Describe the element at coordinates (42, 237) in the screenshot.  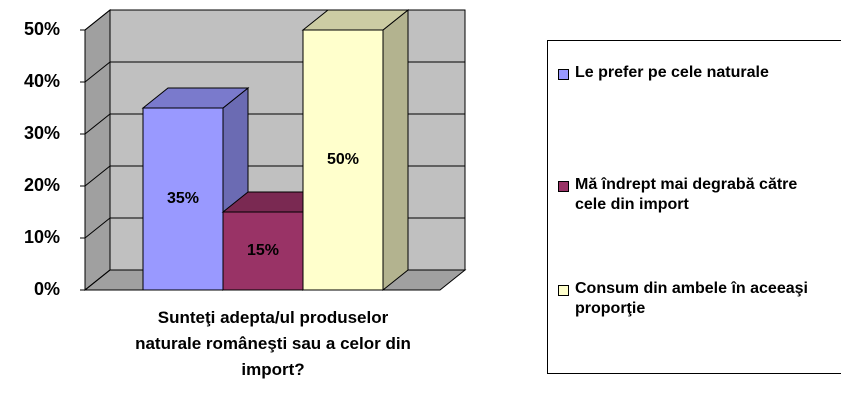
I see `y-tick-label: 10%` at that location.